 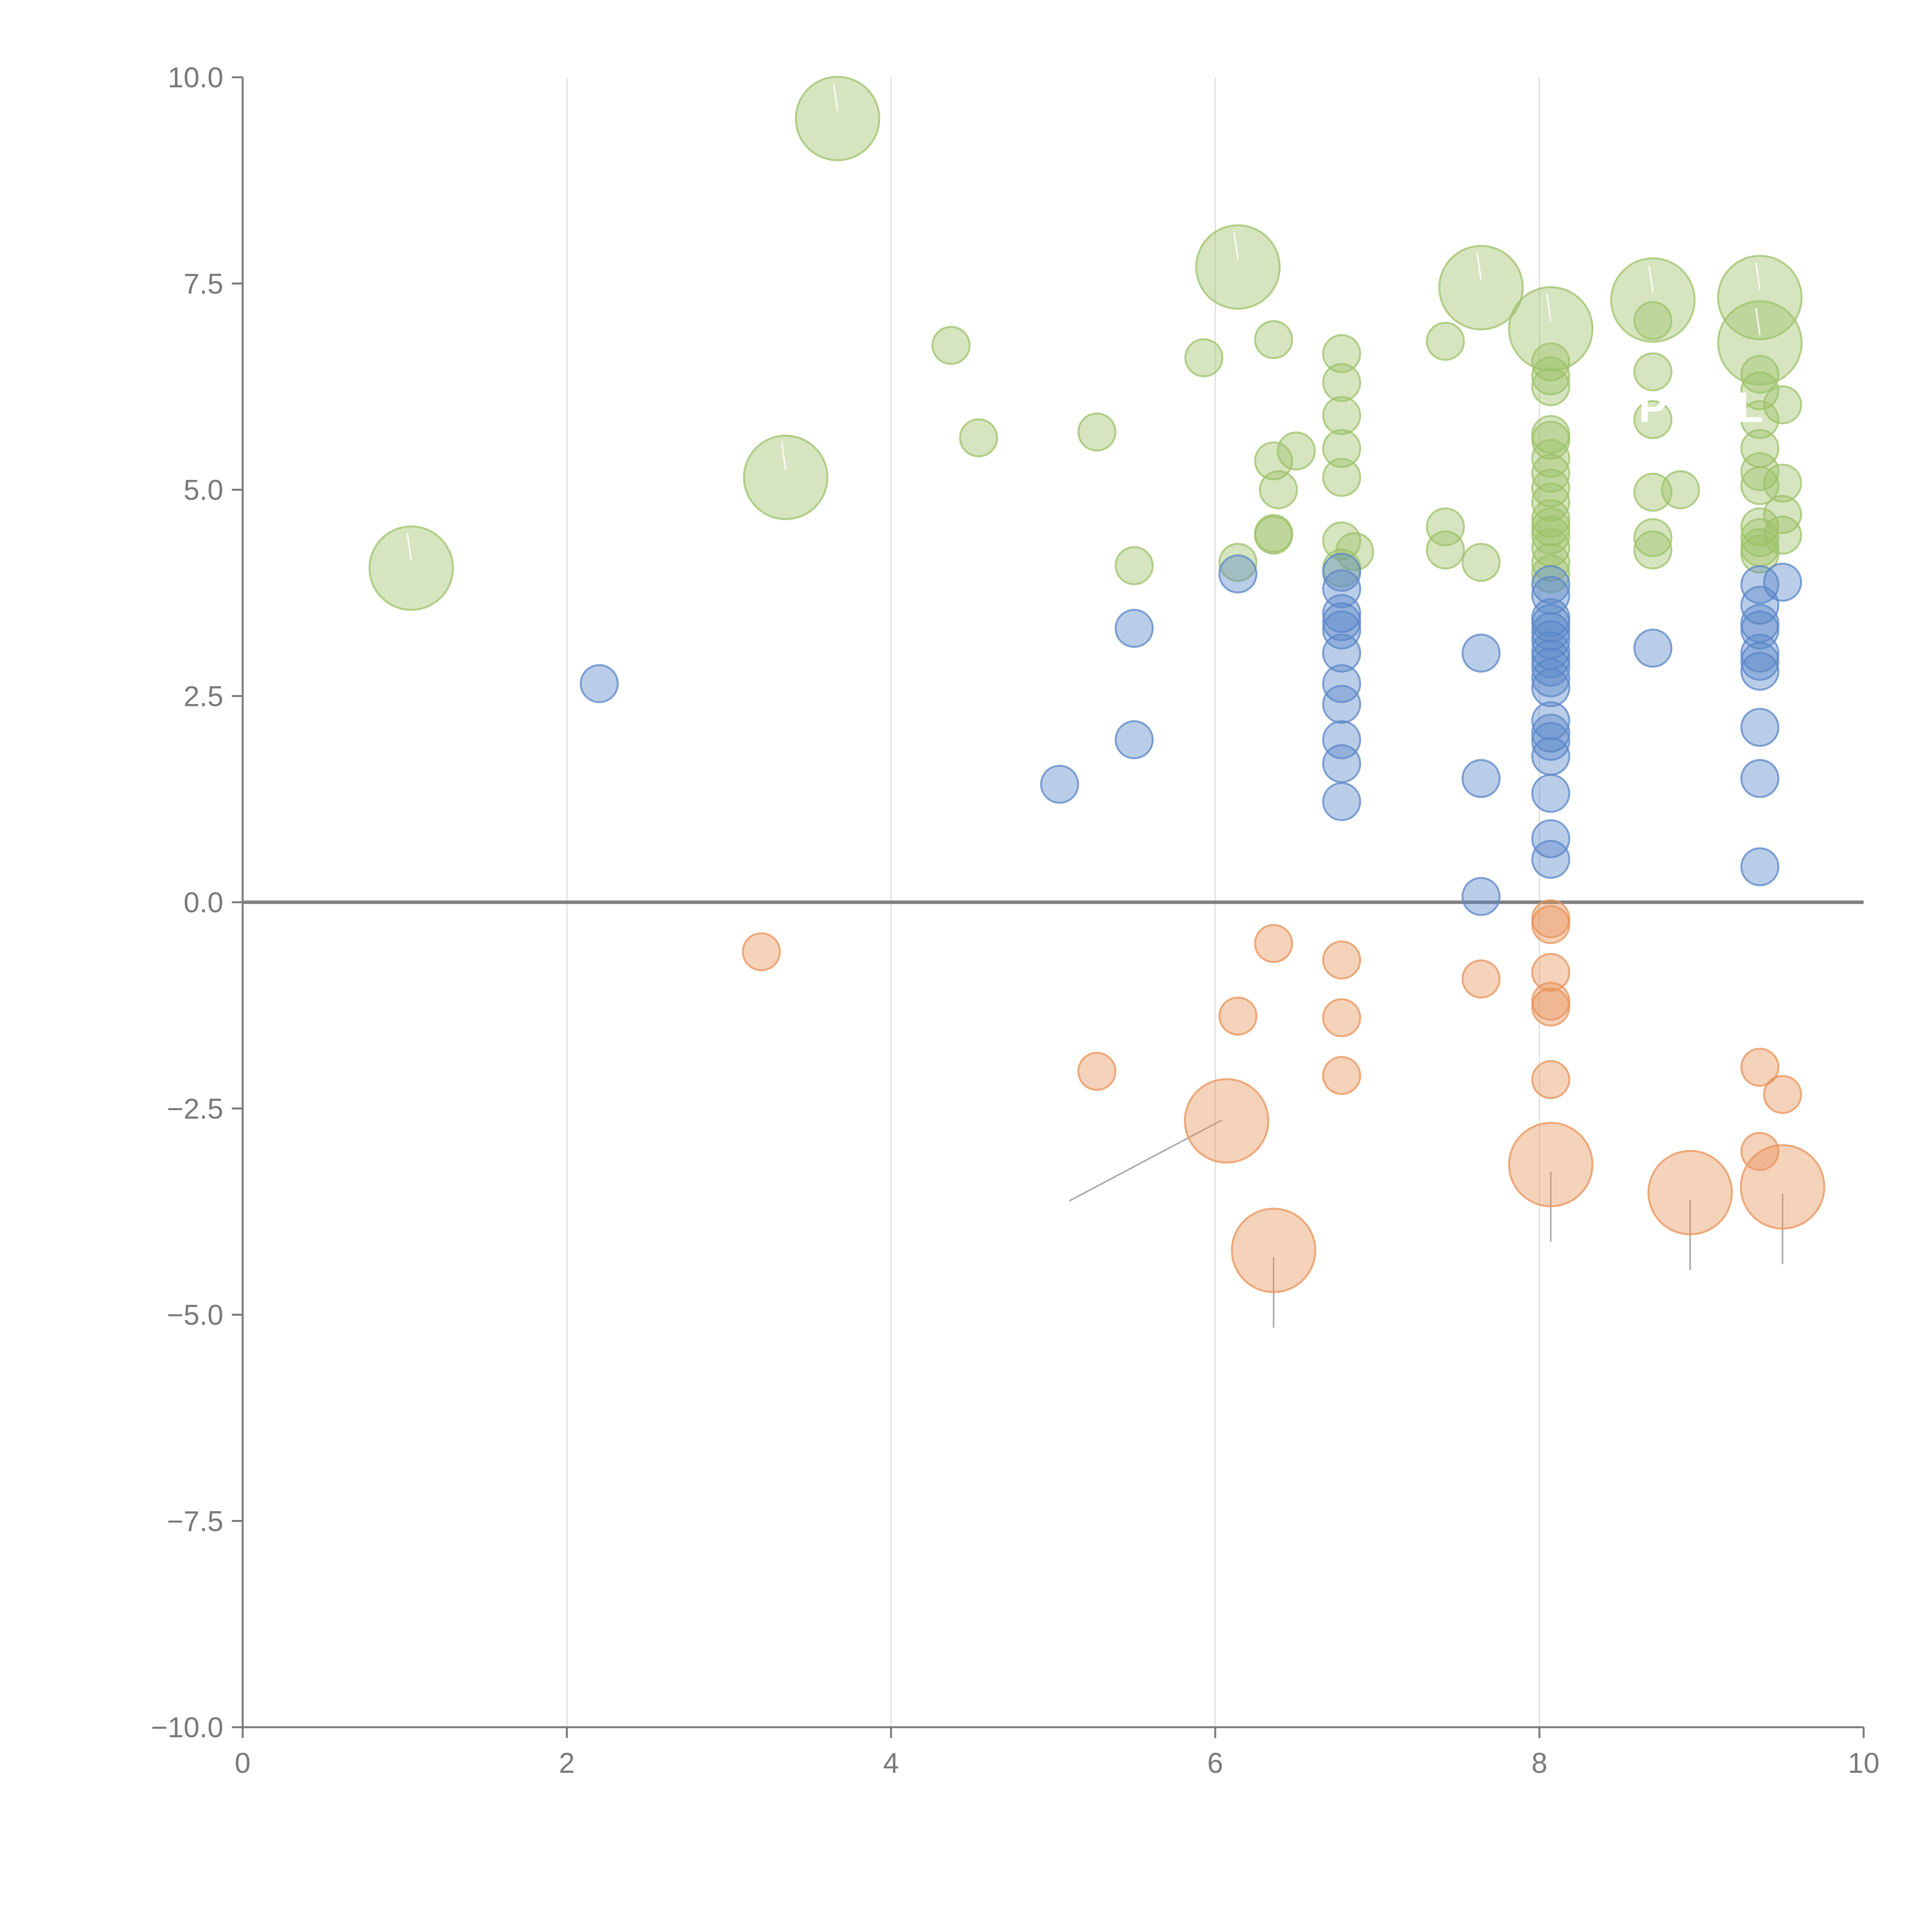 What do you see at coordinates (1146, 1161) in the screenshot?
I see `leader-line` at bounding box center [1146, 1161].